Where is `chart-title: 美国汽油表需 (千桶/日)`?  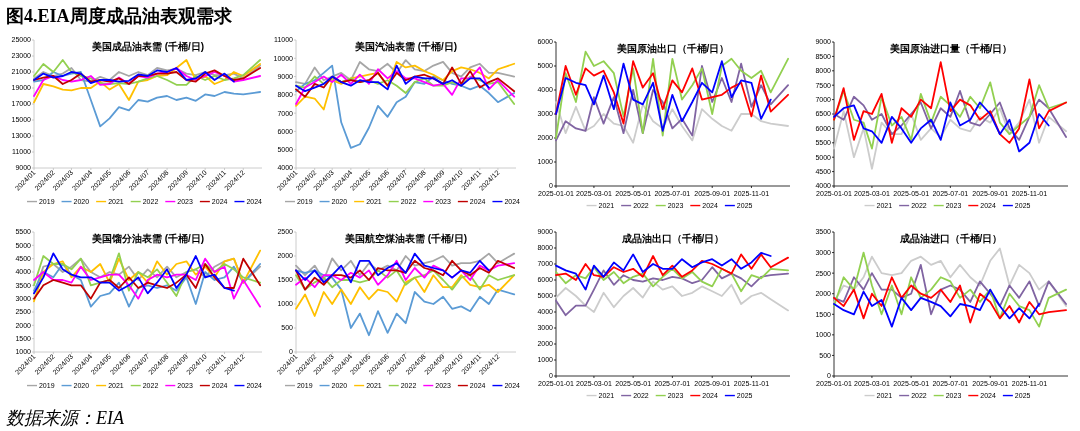 chart-title: 美国汽油表需 (千桶/日) is located at coordinates (405, 46).